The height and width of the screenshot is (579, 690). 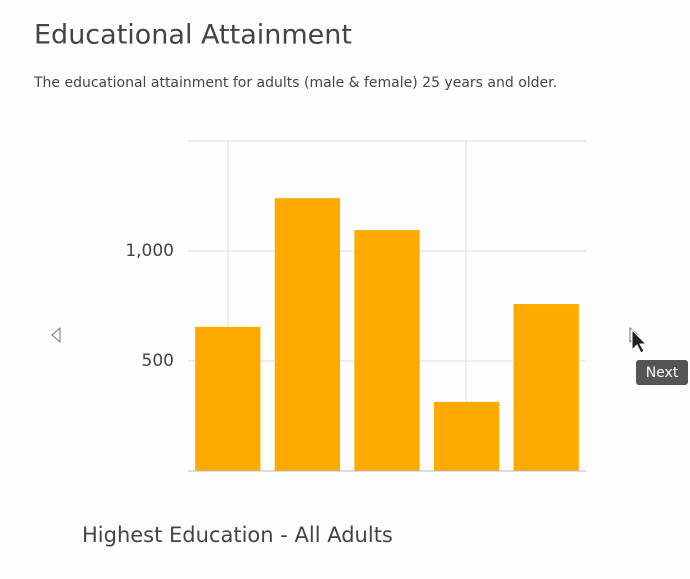 I want to click on tooltip, so click(x=662, y=372).